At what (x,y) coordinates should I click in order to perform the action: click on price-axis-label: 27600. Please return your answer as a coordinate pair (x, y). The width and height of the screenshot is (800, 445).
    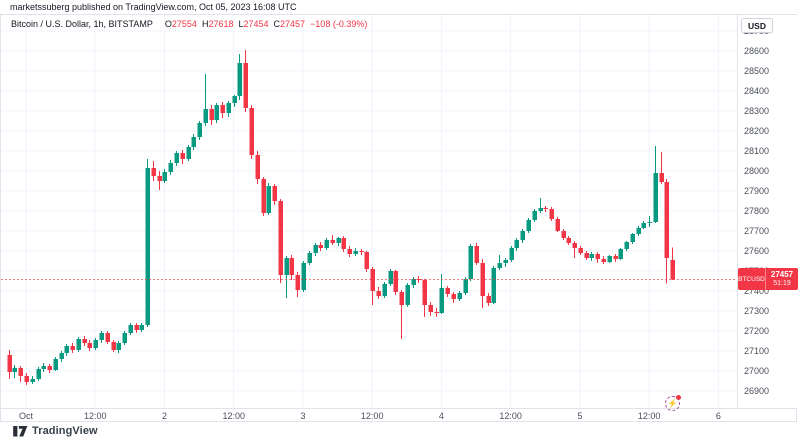
    Looking at the image, I should click on (757, 250).